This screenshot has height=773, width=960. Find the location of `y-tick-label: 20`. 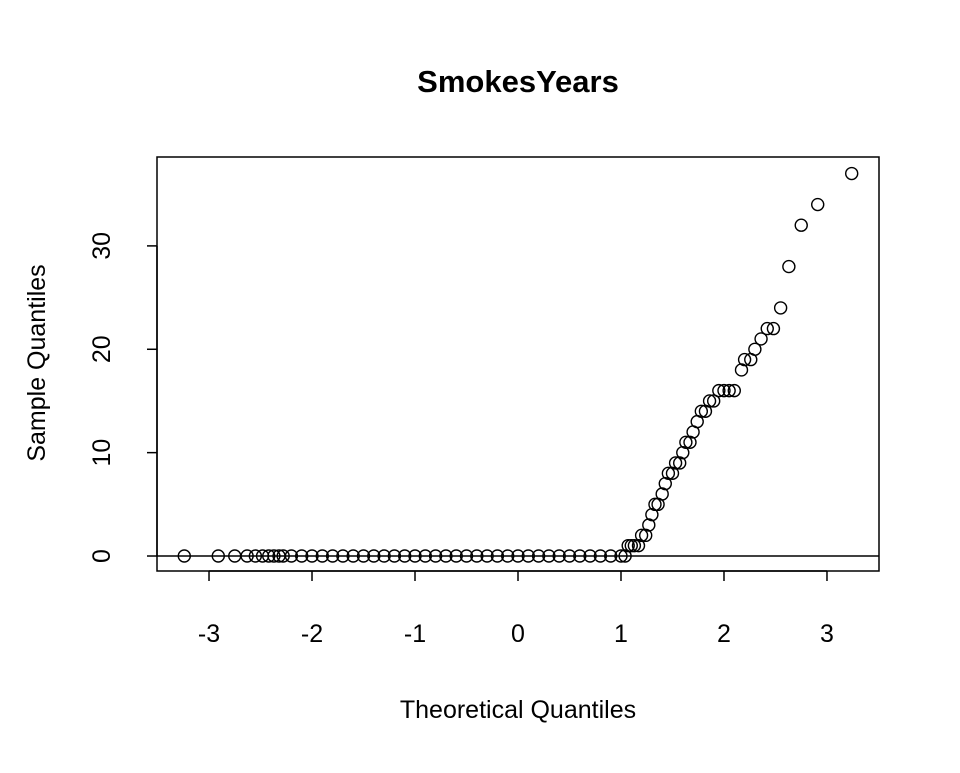

y-tick-label: 20 is located at coordinates (102, 349).